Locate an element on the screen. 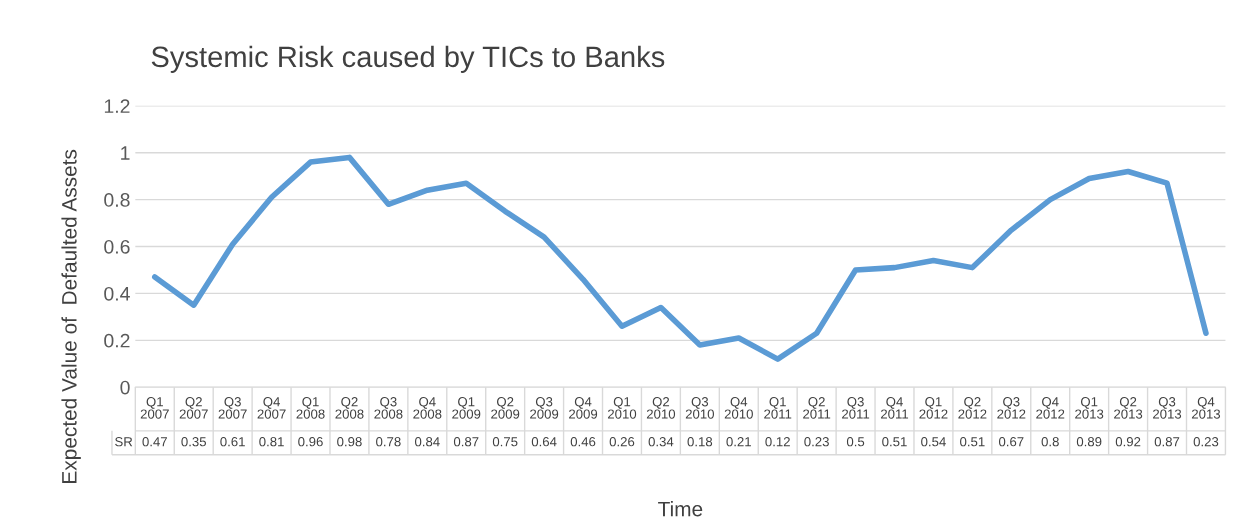  x-tick-label: Q4 2007 is located at coordinates (271, 408).